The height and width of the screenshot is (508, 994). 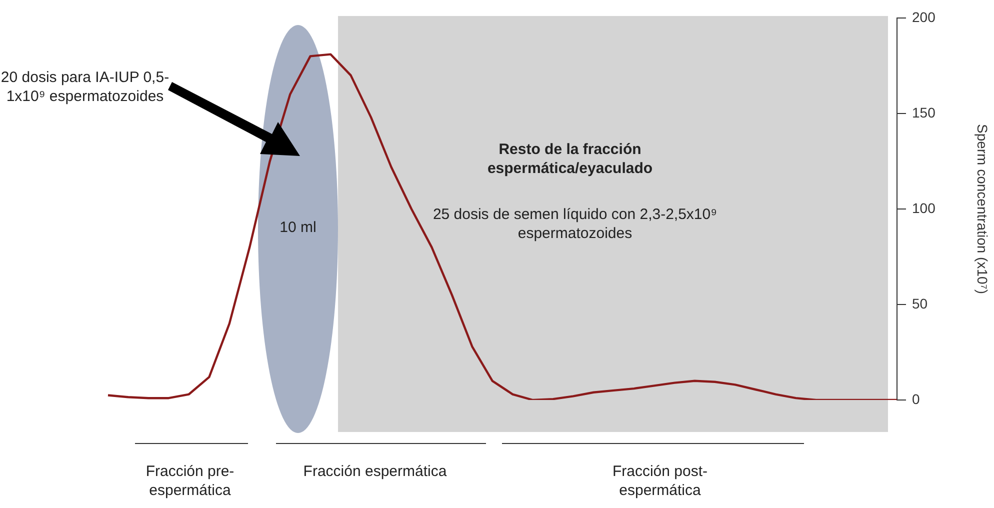 I want to click on y-axis-title: Sperm concentration (x10⁷), so click(x=982, y=209).